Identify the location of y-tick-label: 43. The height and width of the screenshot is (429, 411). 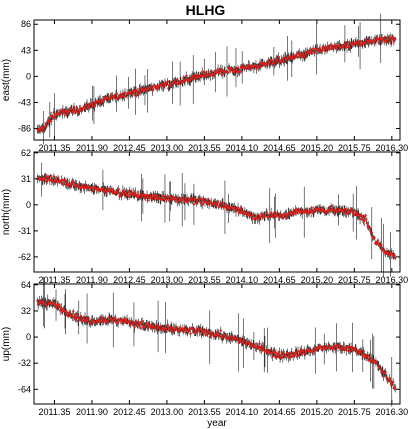
(26, 50).